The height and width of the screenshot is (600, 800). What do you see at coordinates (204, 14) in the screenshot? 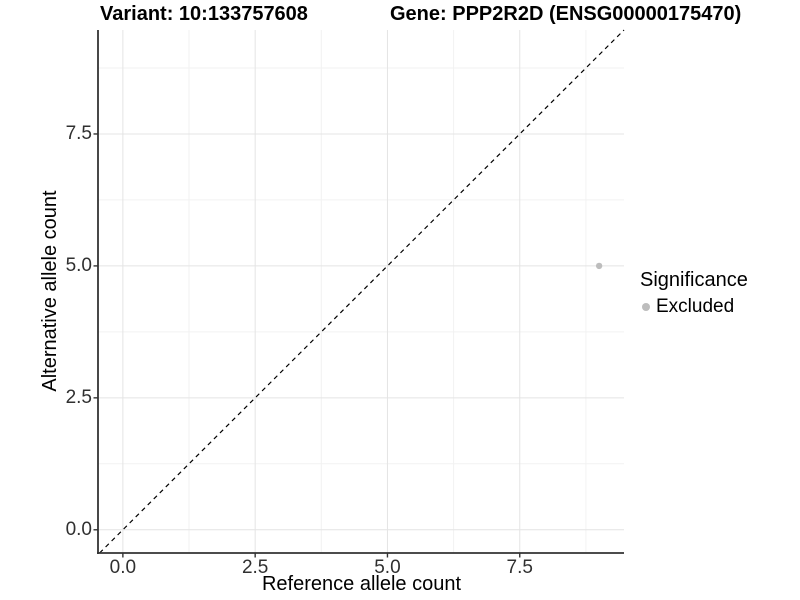
I see `plot-title-variant: Variant: 10:133757608` at bounding box center [204, 14].